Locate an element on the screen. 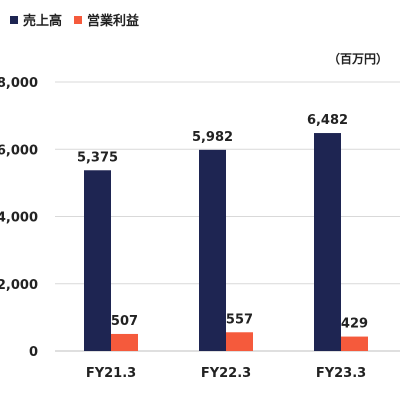  unit-label: （百万円） is located at coordinates (357, 59).